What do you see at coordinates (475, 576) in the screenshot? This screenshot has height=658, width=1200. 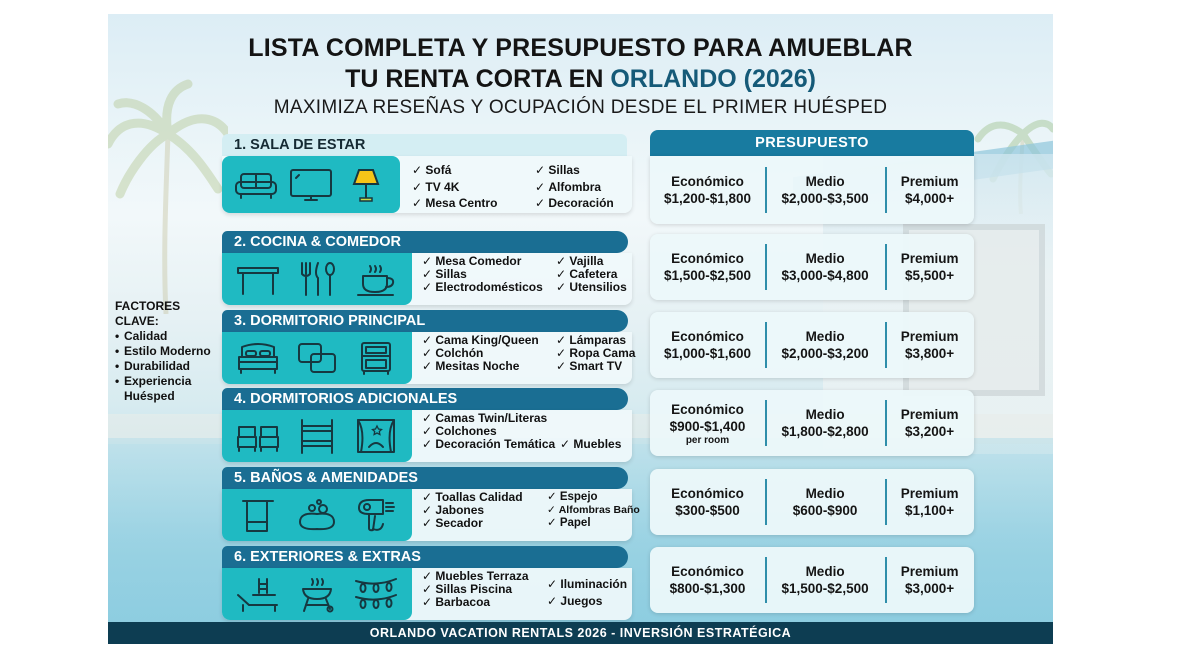 I see `checklist-item: Muebles Terraza` at bounding box center [475, 576].